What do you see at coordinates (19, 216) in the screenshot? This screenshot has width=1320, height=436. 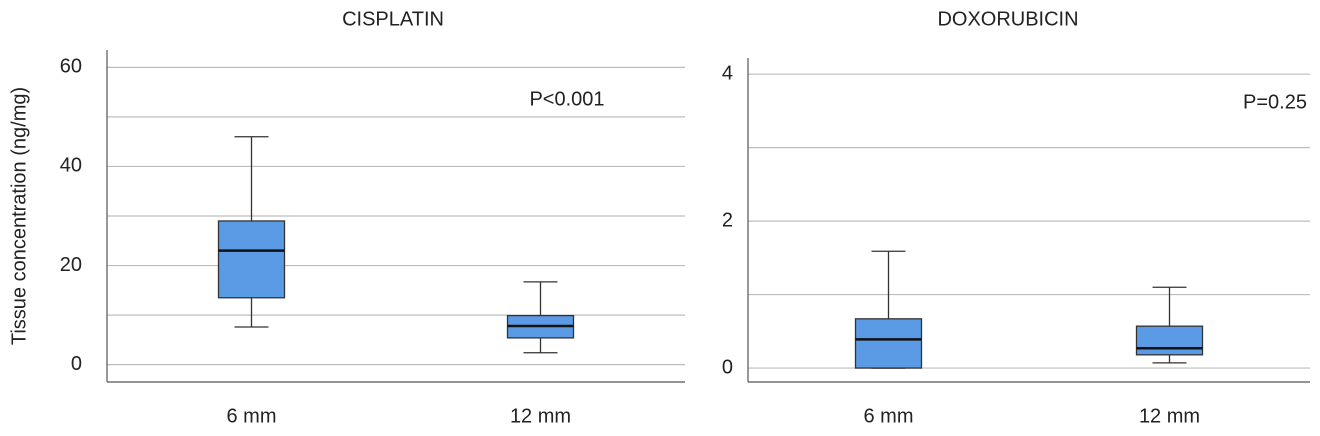 I see `y-axis-label: Tissue concentration (ng/mg)` at bounding box center [19, 216].